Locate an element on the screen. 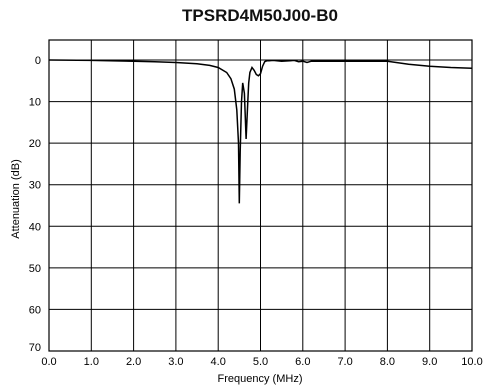 The height and width of the screenshot is (387, 485). x-axis-label: Frequency (MHz) is located at coordinates (260, 379).